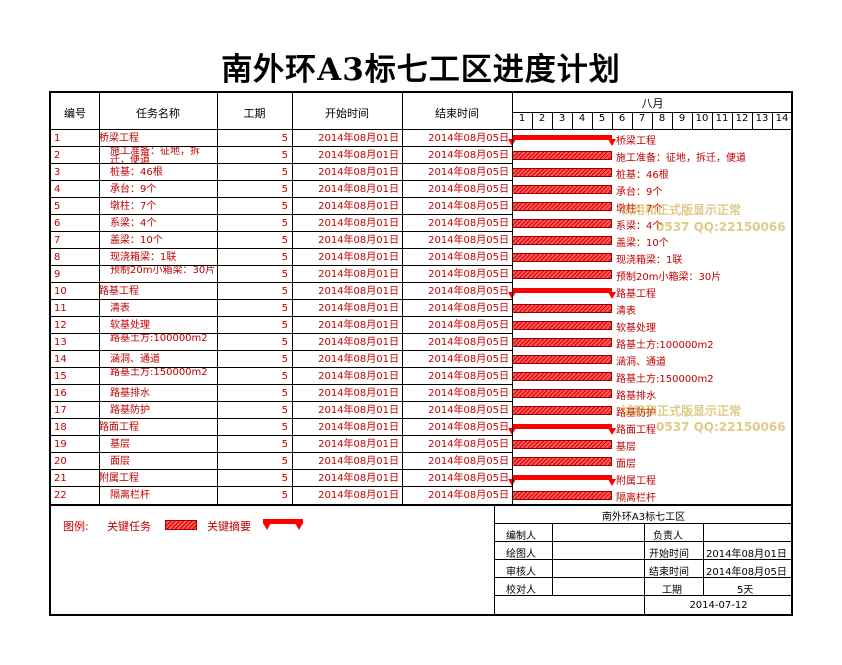 The width and height of the screenshot is (842, 665). I want to click on task-name: 路面工程, so click(119, 427).